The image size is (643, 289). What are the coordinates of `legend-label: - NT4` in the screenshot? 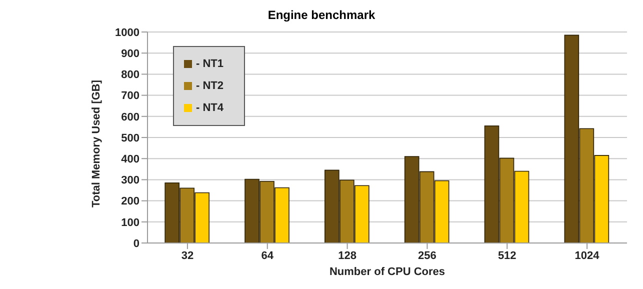 It's located at (210, 108).